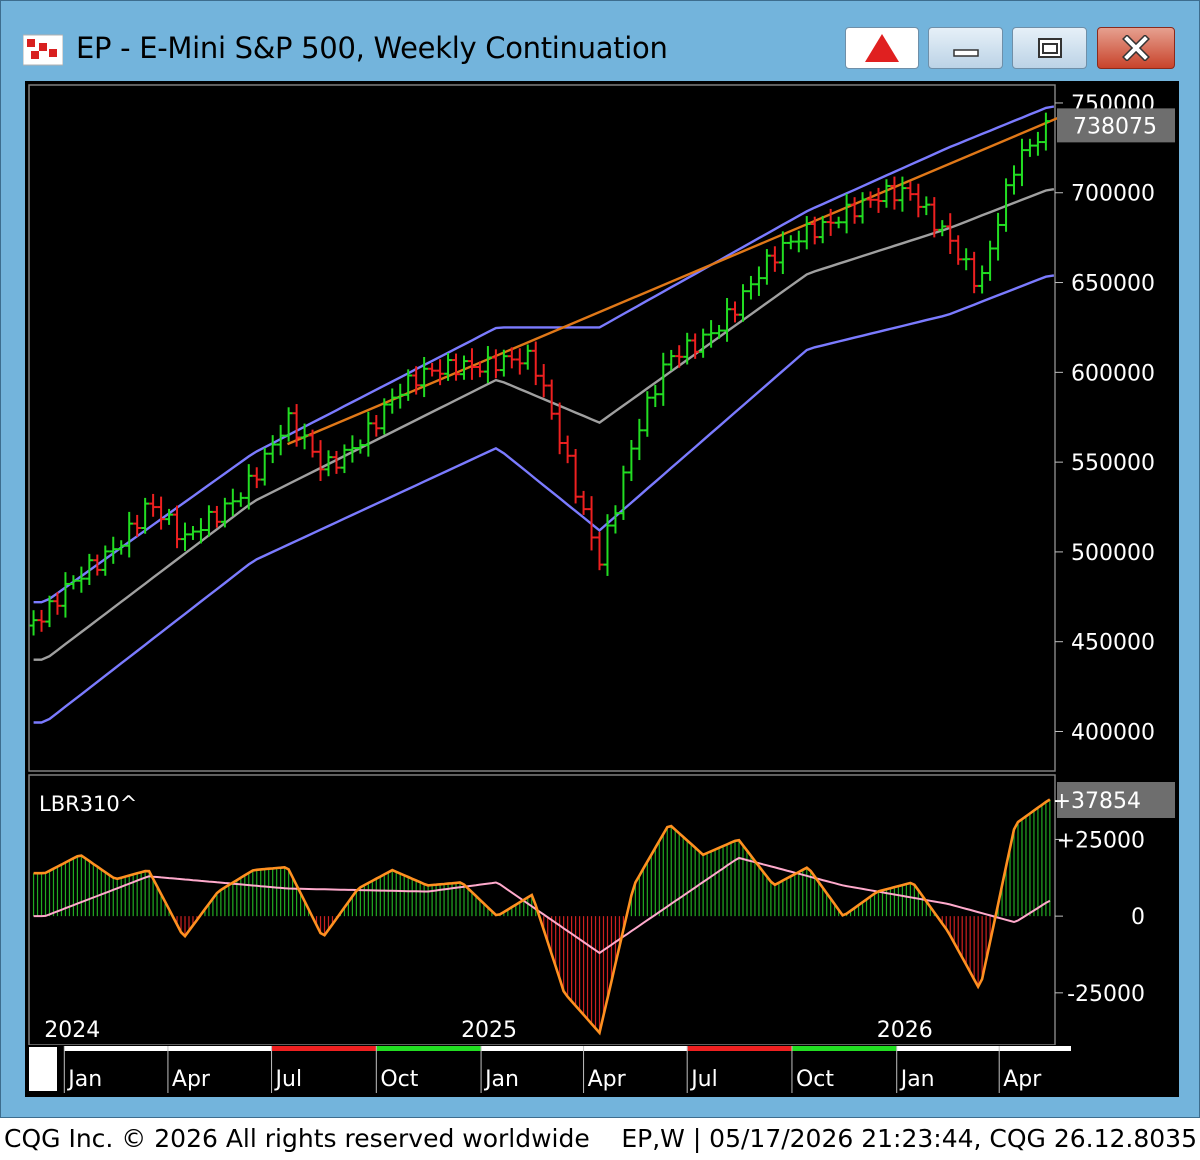 This screenshot has width=1200, height=1160. What do you see at coordinates (1101, 840) in the screenshot?
I see `oscillator-tick-label: +25000` at bounding box center [1101, 840].